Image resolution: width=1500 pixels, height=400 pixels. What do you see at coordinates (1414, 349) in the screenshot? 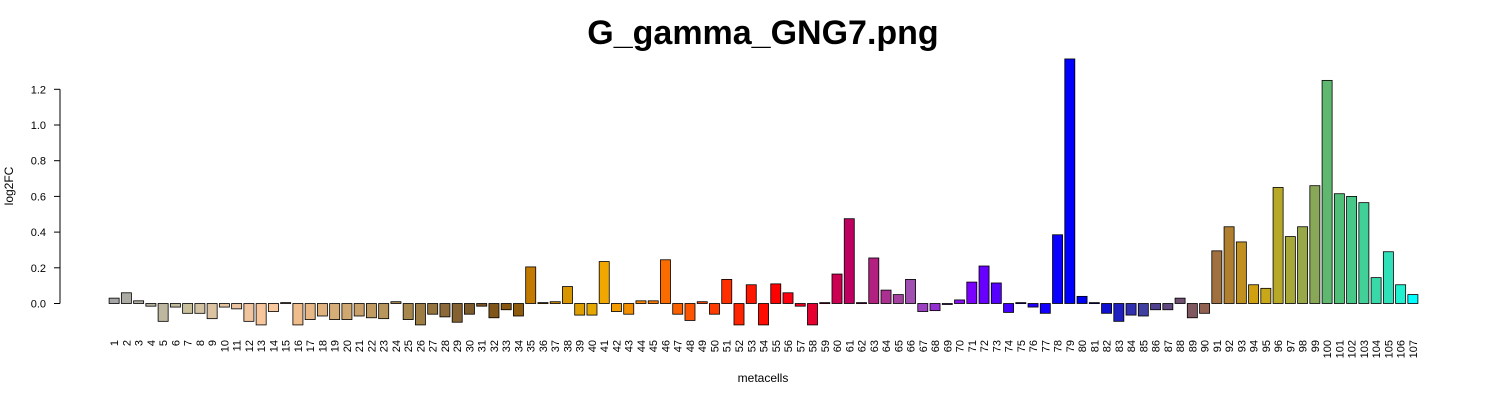
I see `x-tick-label: 107` at bounding box center [1414, 349].